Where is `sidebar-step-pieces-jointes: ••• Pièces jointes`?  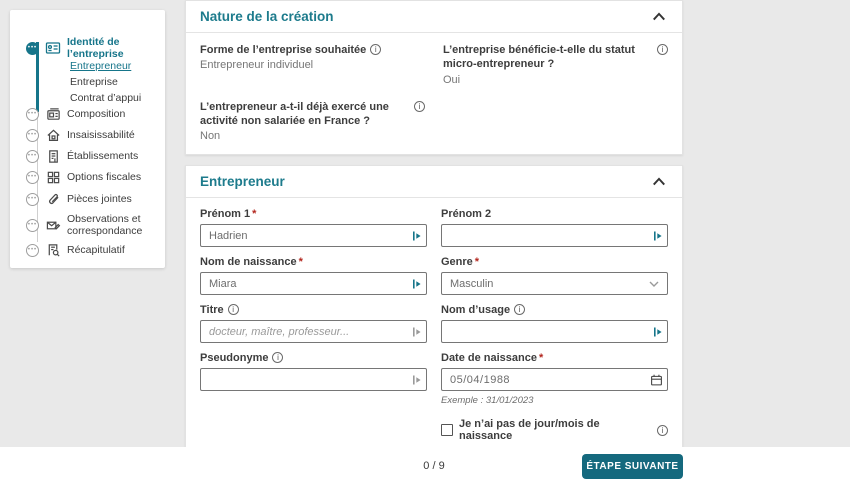 sidebar-step-pieces-jointes: ••• Pièces jointes is located at coordinates (79, 199).